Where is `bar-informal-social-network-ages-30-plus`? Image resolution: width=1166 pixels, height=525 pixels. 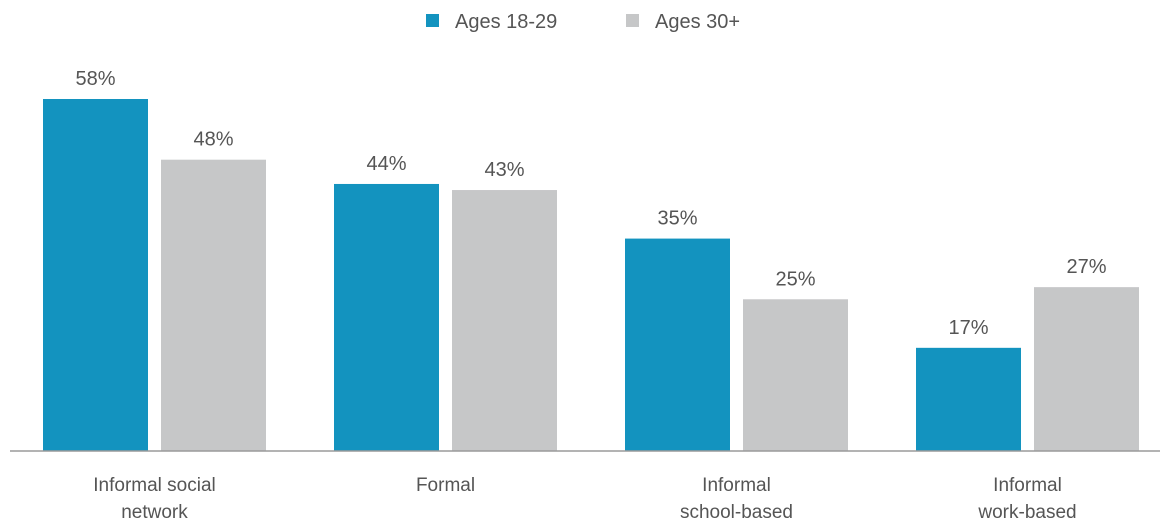
bar-informal-social-network-ages-30-plus is located at coordinates (213, 305).